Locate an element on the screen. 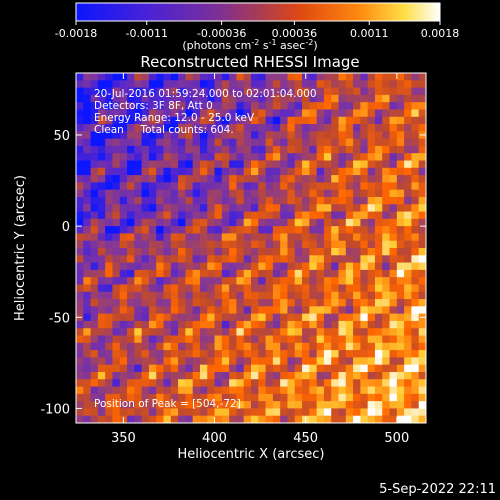 This screenshot has width=500, height=500. colorbar-units-text: (photons cm-2 s-1 asec-2) is located at coordinates (249, 45).